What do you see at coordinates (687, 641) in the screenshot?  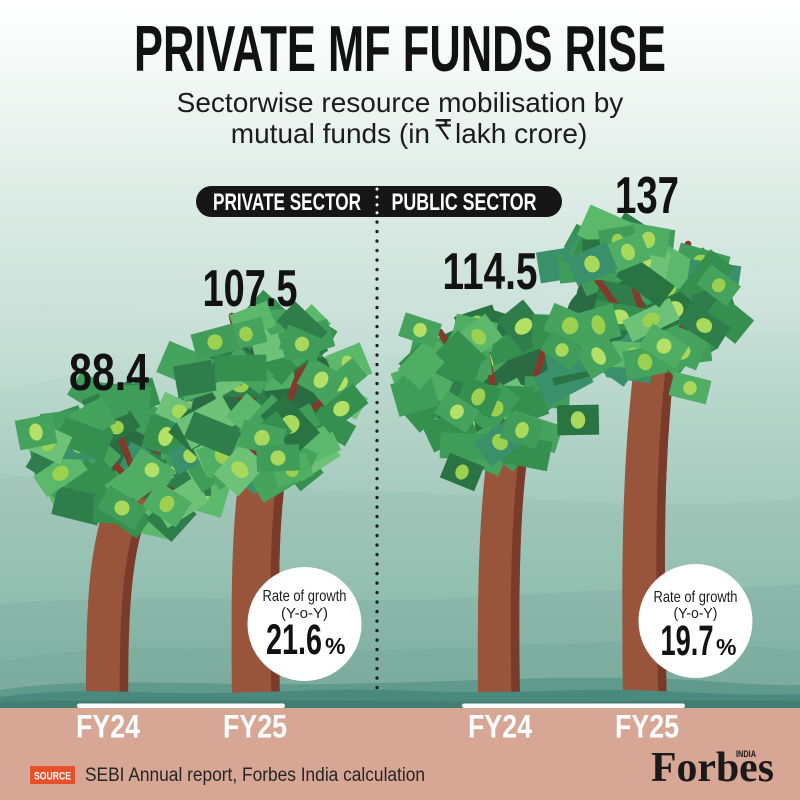 I see `svg-text: 19.7` at bounding box center [687, 641].